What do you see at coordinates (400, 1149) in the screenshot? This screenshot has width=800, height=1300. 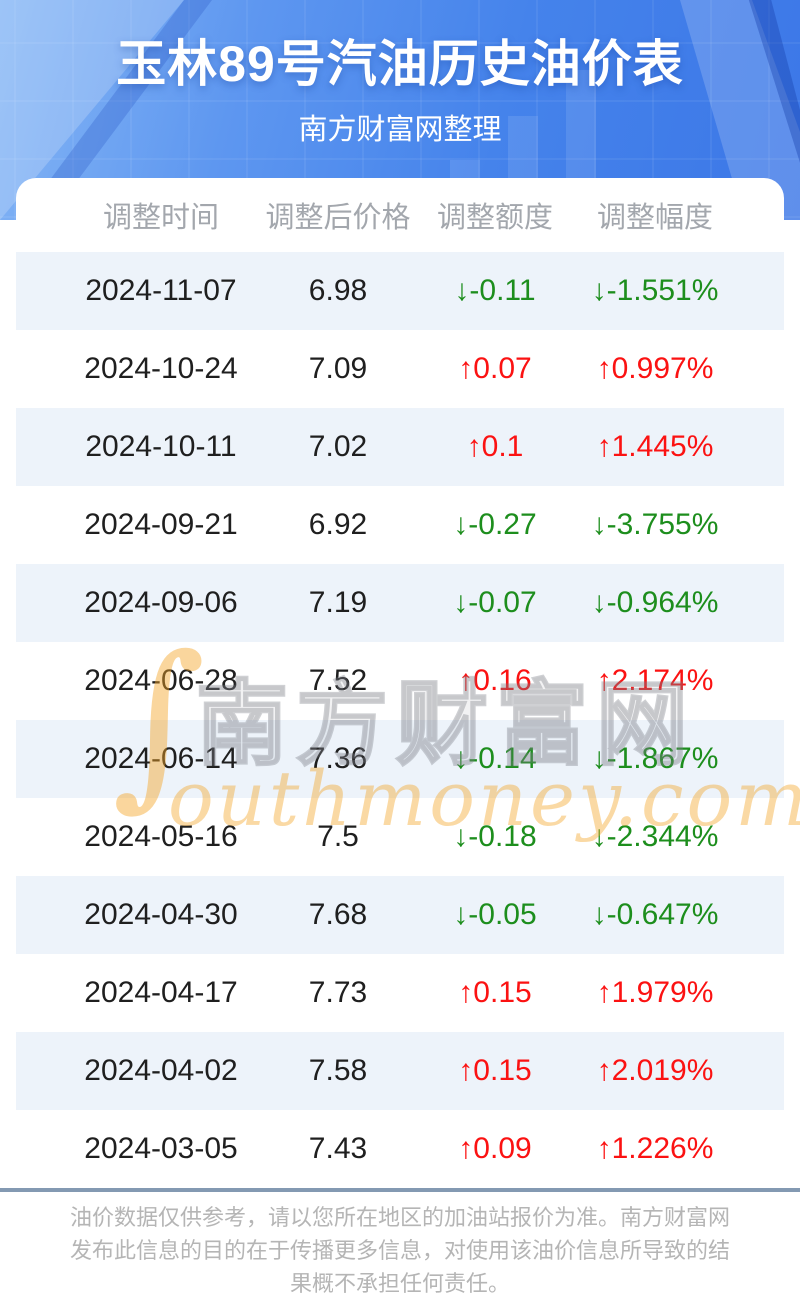 I see `table-row: 2024-03-05 7.43 ↑0.09 ↑1.226%` at bounding box center [400, 1149].